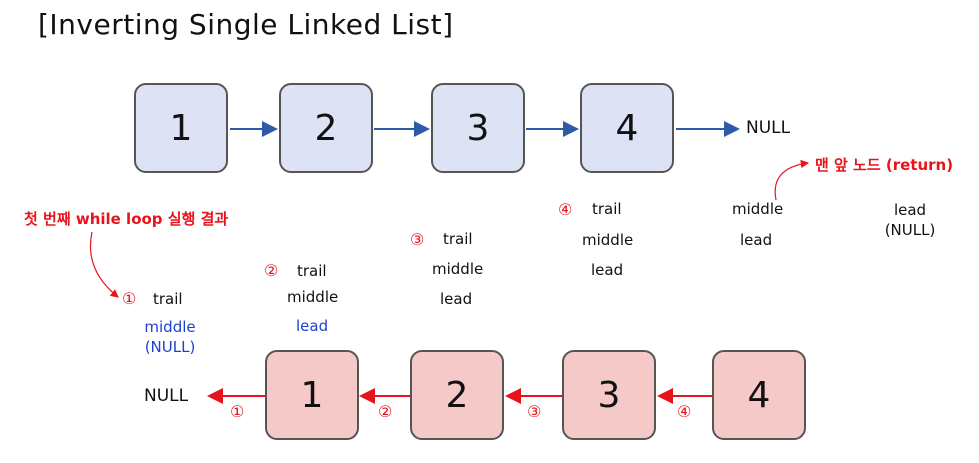  What do you see at coordinates (759, 395) in the screenshot?
I see `bottom-node-4: 4` at bounding box center [759, 395].